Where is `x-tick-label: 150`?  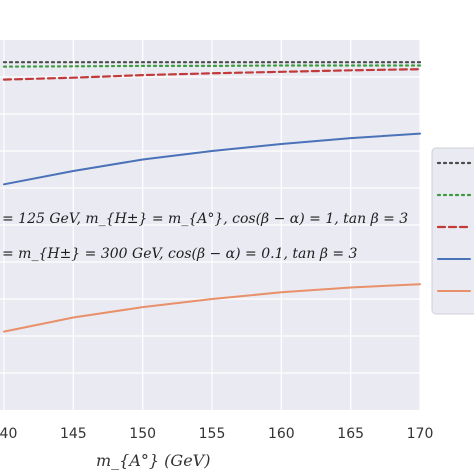
x-tick-label: 150 is located at coordinates (142, 434).